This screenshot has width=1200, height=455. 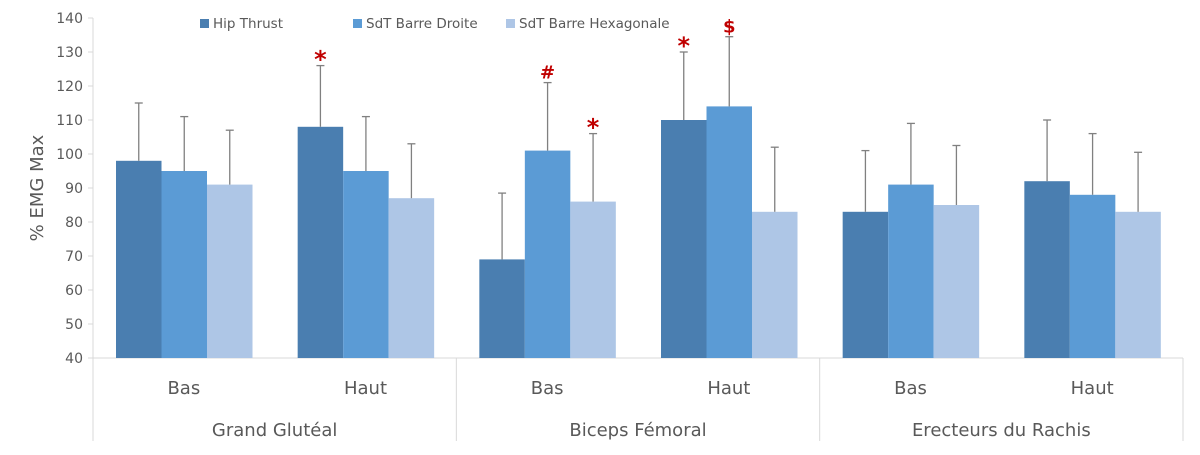 I want to click on legend-label: Hip Thrust, so click(x=248, y=24).